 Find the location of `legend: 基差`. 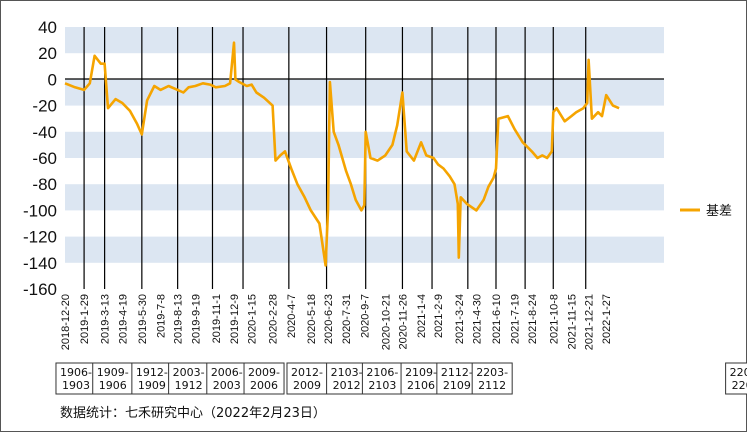

legend: 基差 is located at coordinates (706, 211).